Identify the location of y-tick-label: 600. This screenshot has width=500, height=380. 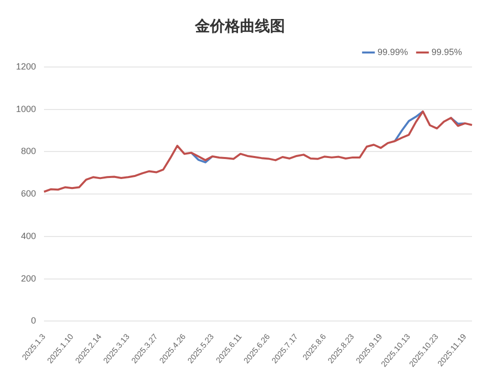
(28, 193).